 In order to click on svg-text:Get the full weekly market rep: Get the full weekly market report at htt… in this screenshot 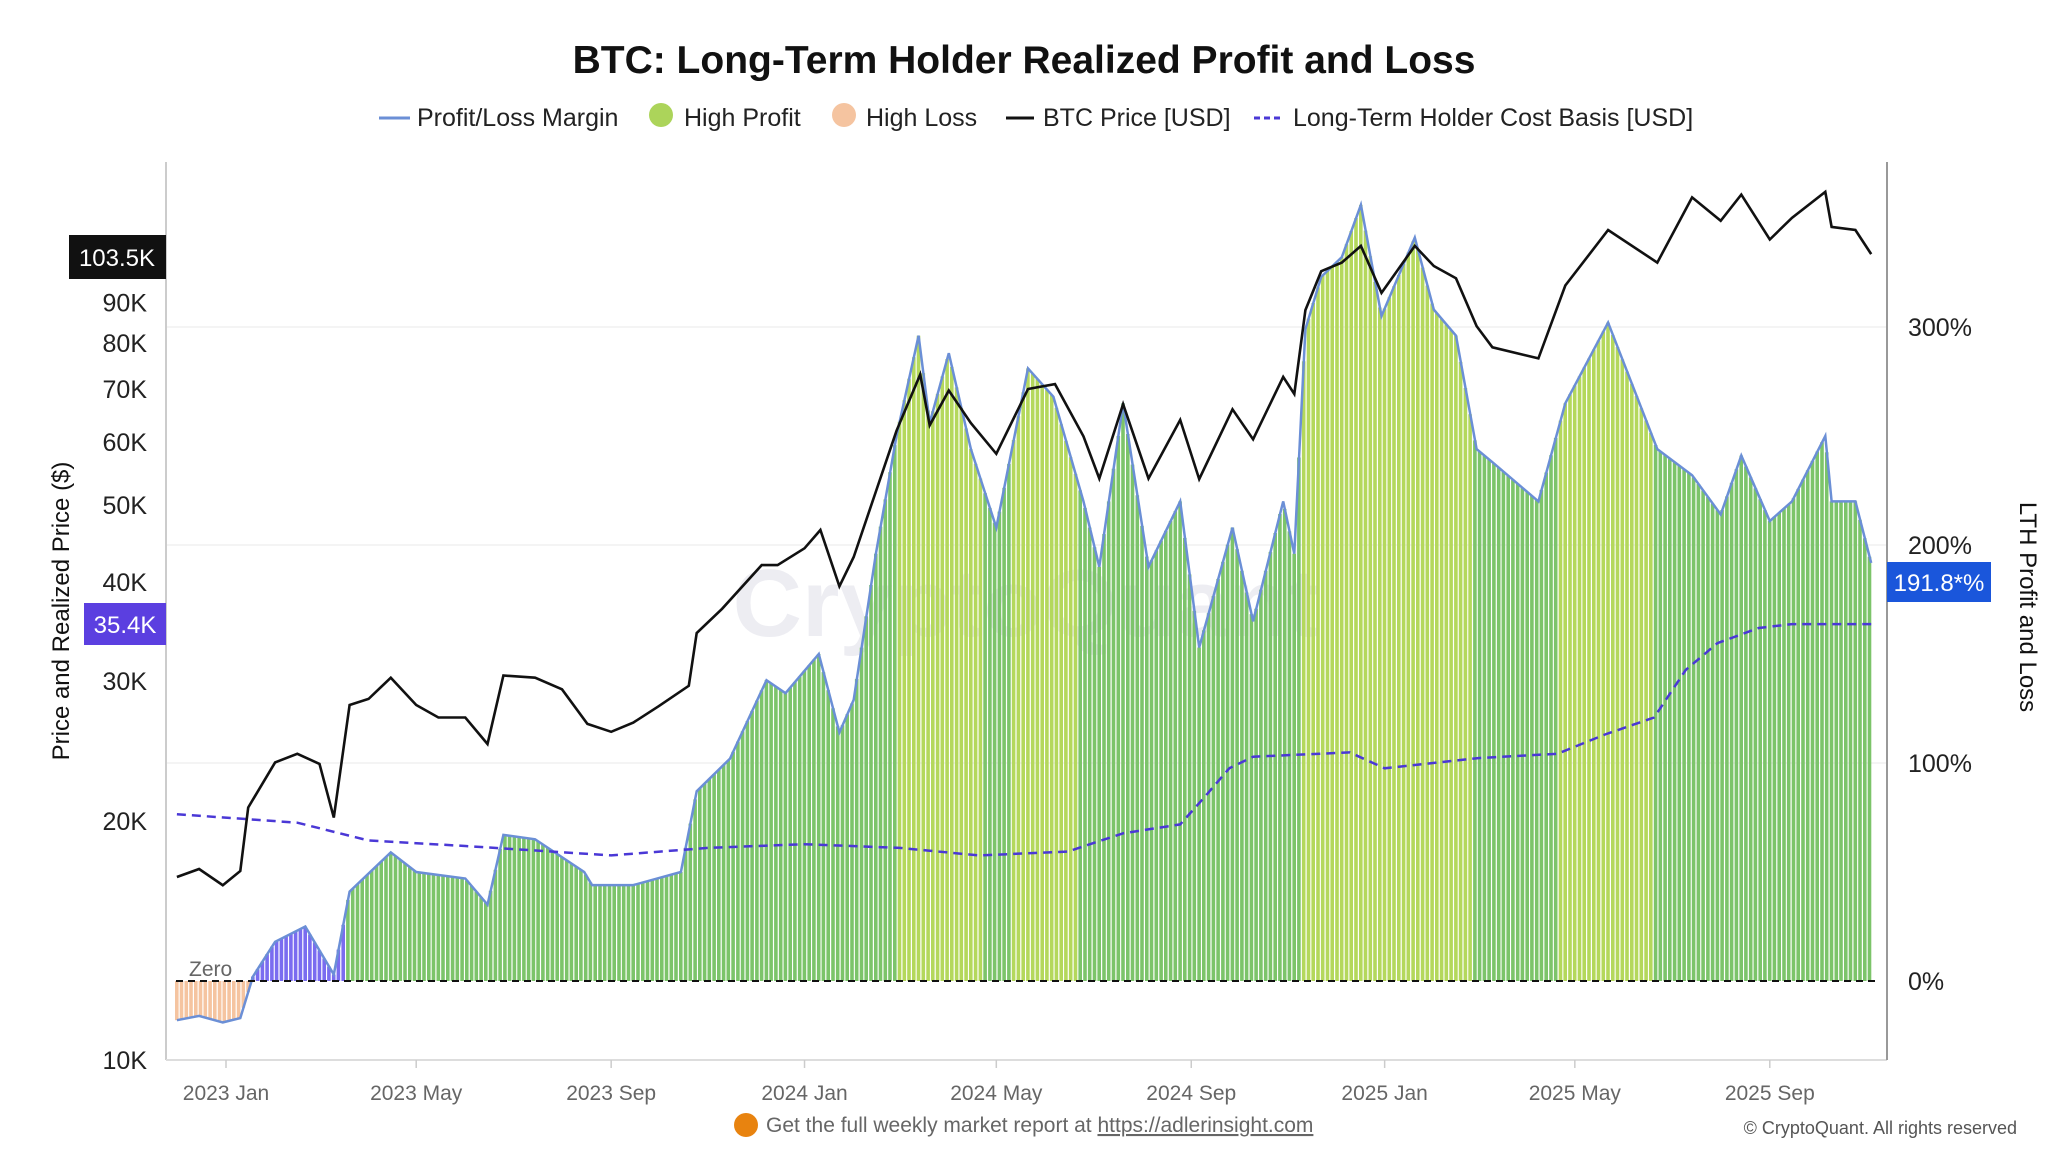, I will do `click(1039, 1125)`.